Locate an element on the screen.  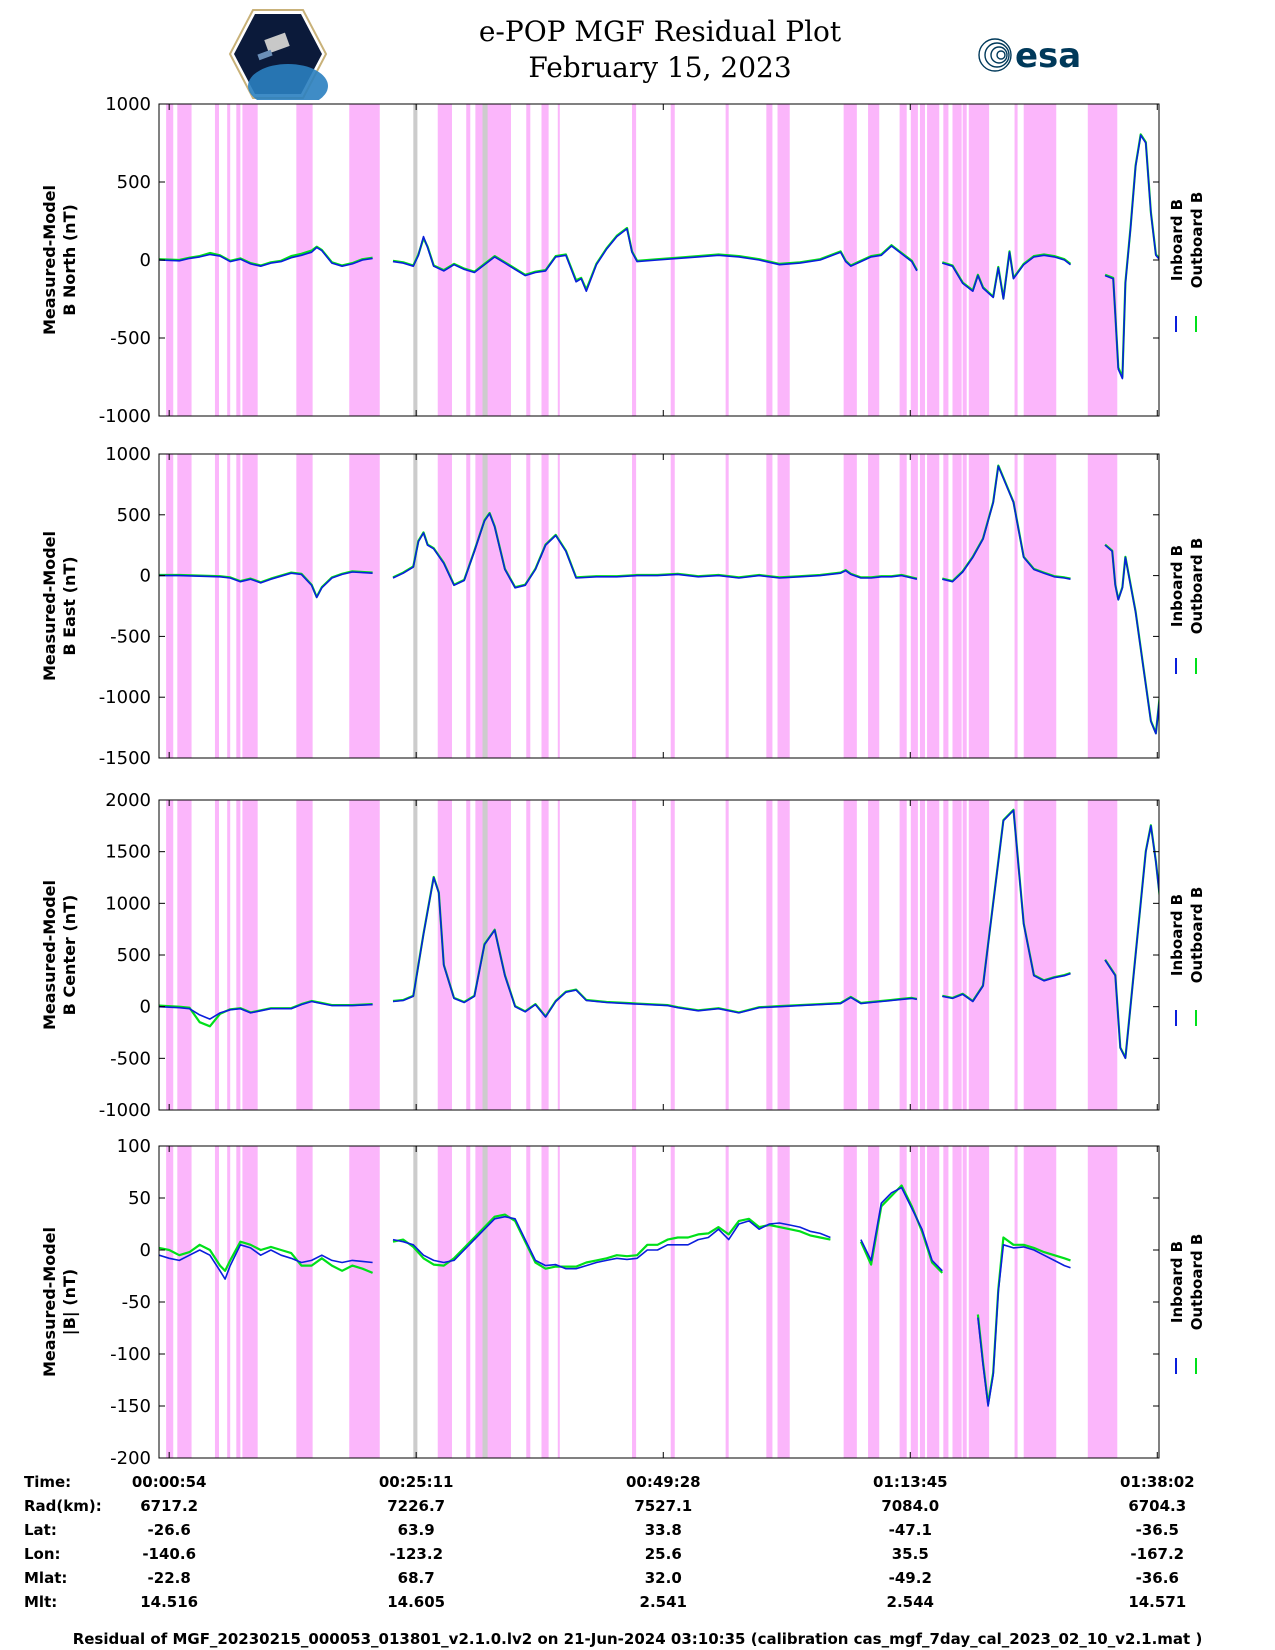
y-tick-label: 1500 is located at coordinates (128, 852).